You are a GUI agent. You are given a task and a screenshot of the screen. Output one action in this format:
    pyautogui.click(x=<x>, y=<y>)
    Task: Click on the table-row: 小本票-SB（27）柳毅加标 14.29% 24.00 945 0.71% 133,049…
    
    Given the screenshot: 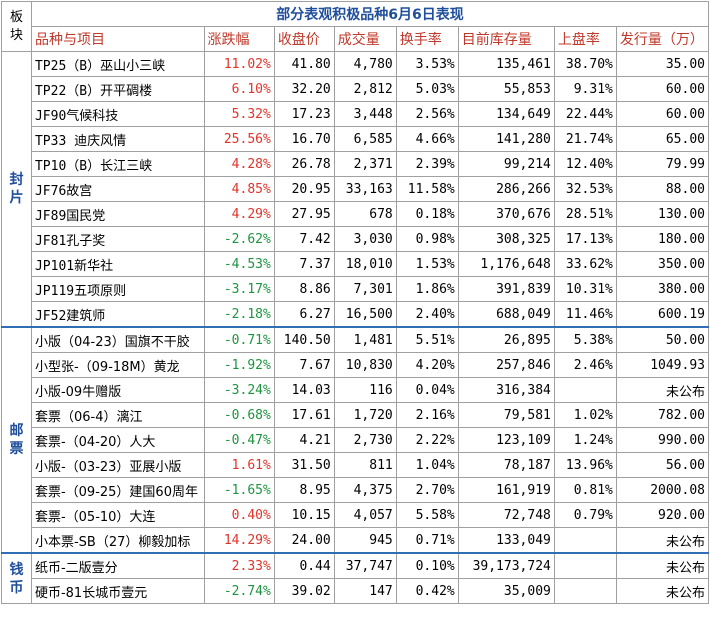 What is the action you would take?
    pyautogui.click(x=356, y=540)
    